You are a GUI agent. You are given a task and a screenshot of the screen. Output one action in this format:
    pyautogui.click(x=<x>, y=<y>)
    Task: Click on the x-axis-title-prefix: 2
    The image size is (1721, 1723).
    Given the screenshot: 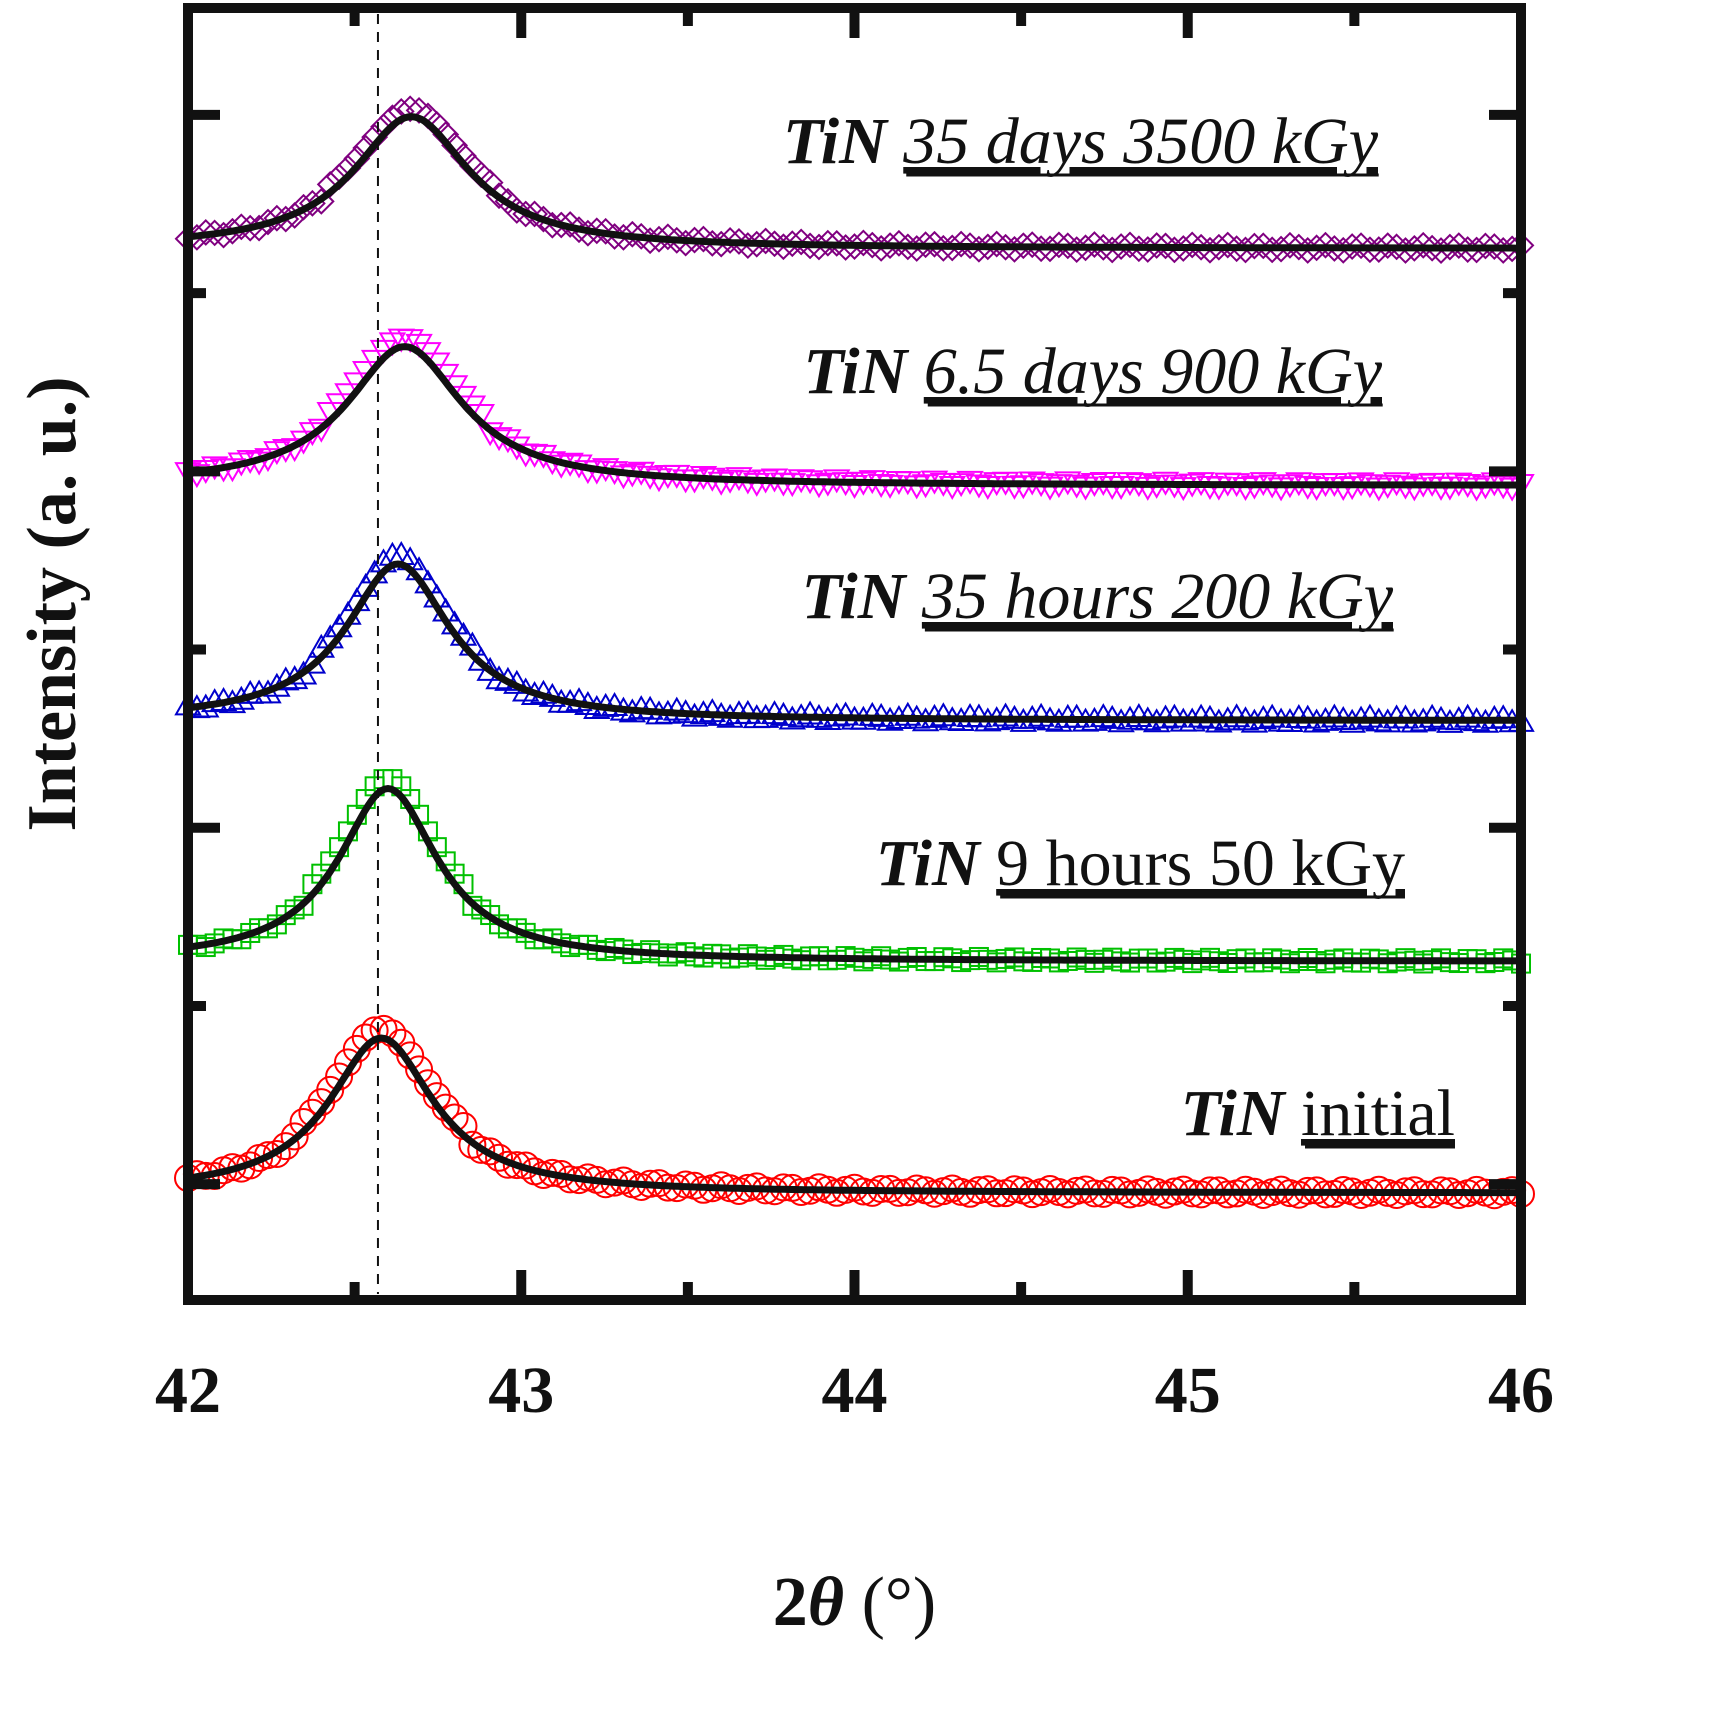 What is the action you would take?
    pyautogui.click(x=790, y=1602)
    